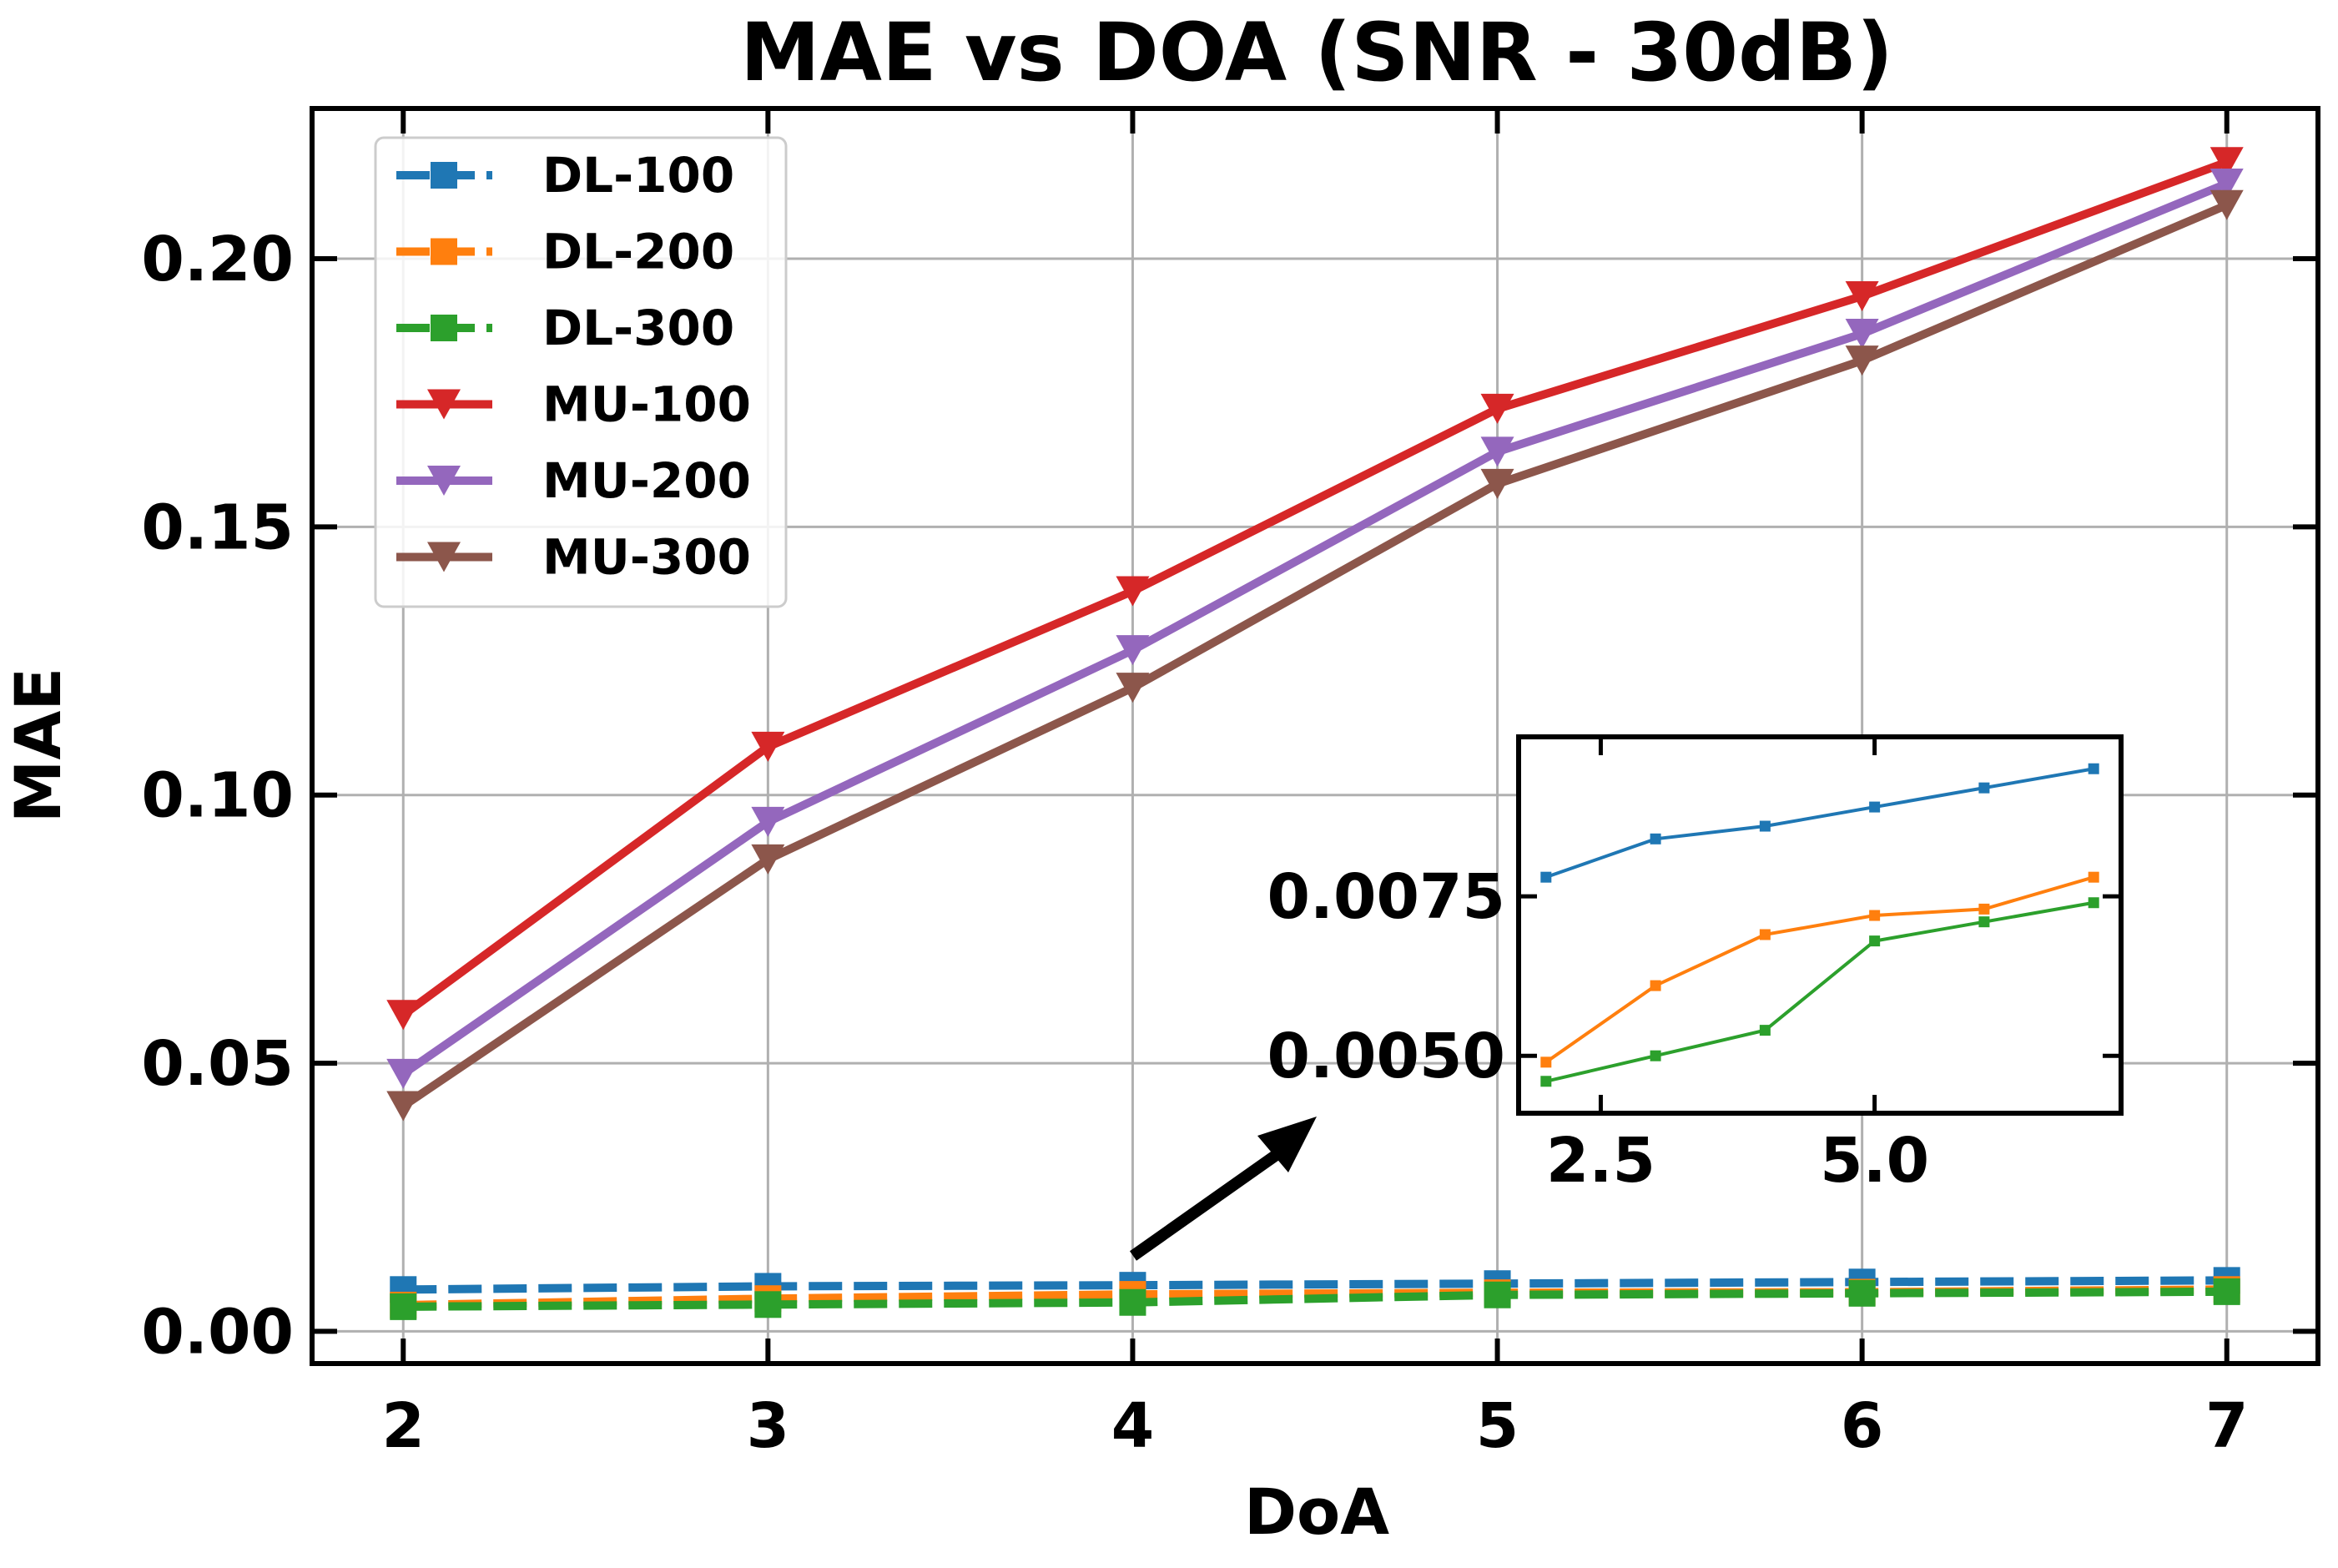  I want to click on inset-series, so click(1820, 925).